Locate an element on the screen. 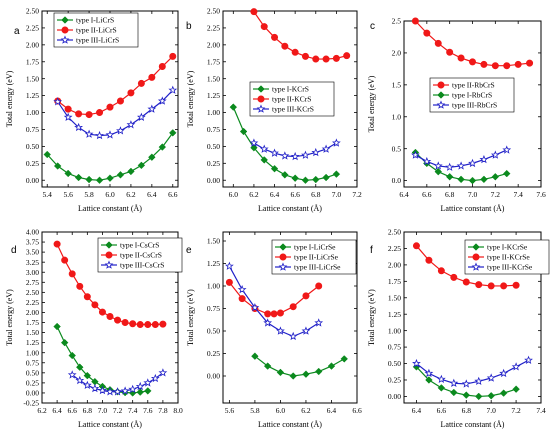 The image size is (550, 446). plot-frame is located at coordinates (290, 99).